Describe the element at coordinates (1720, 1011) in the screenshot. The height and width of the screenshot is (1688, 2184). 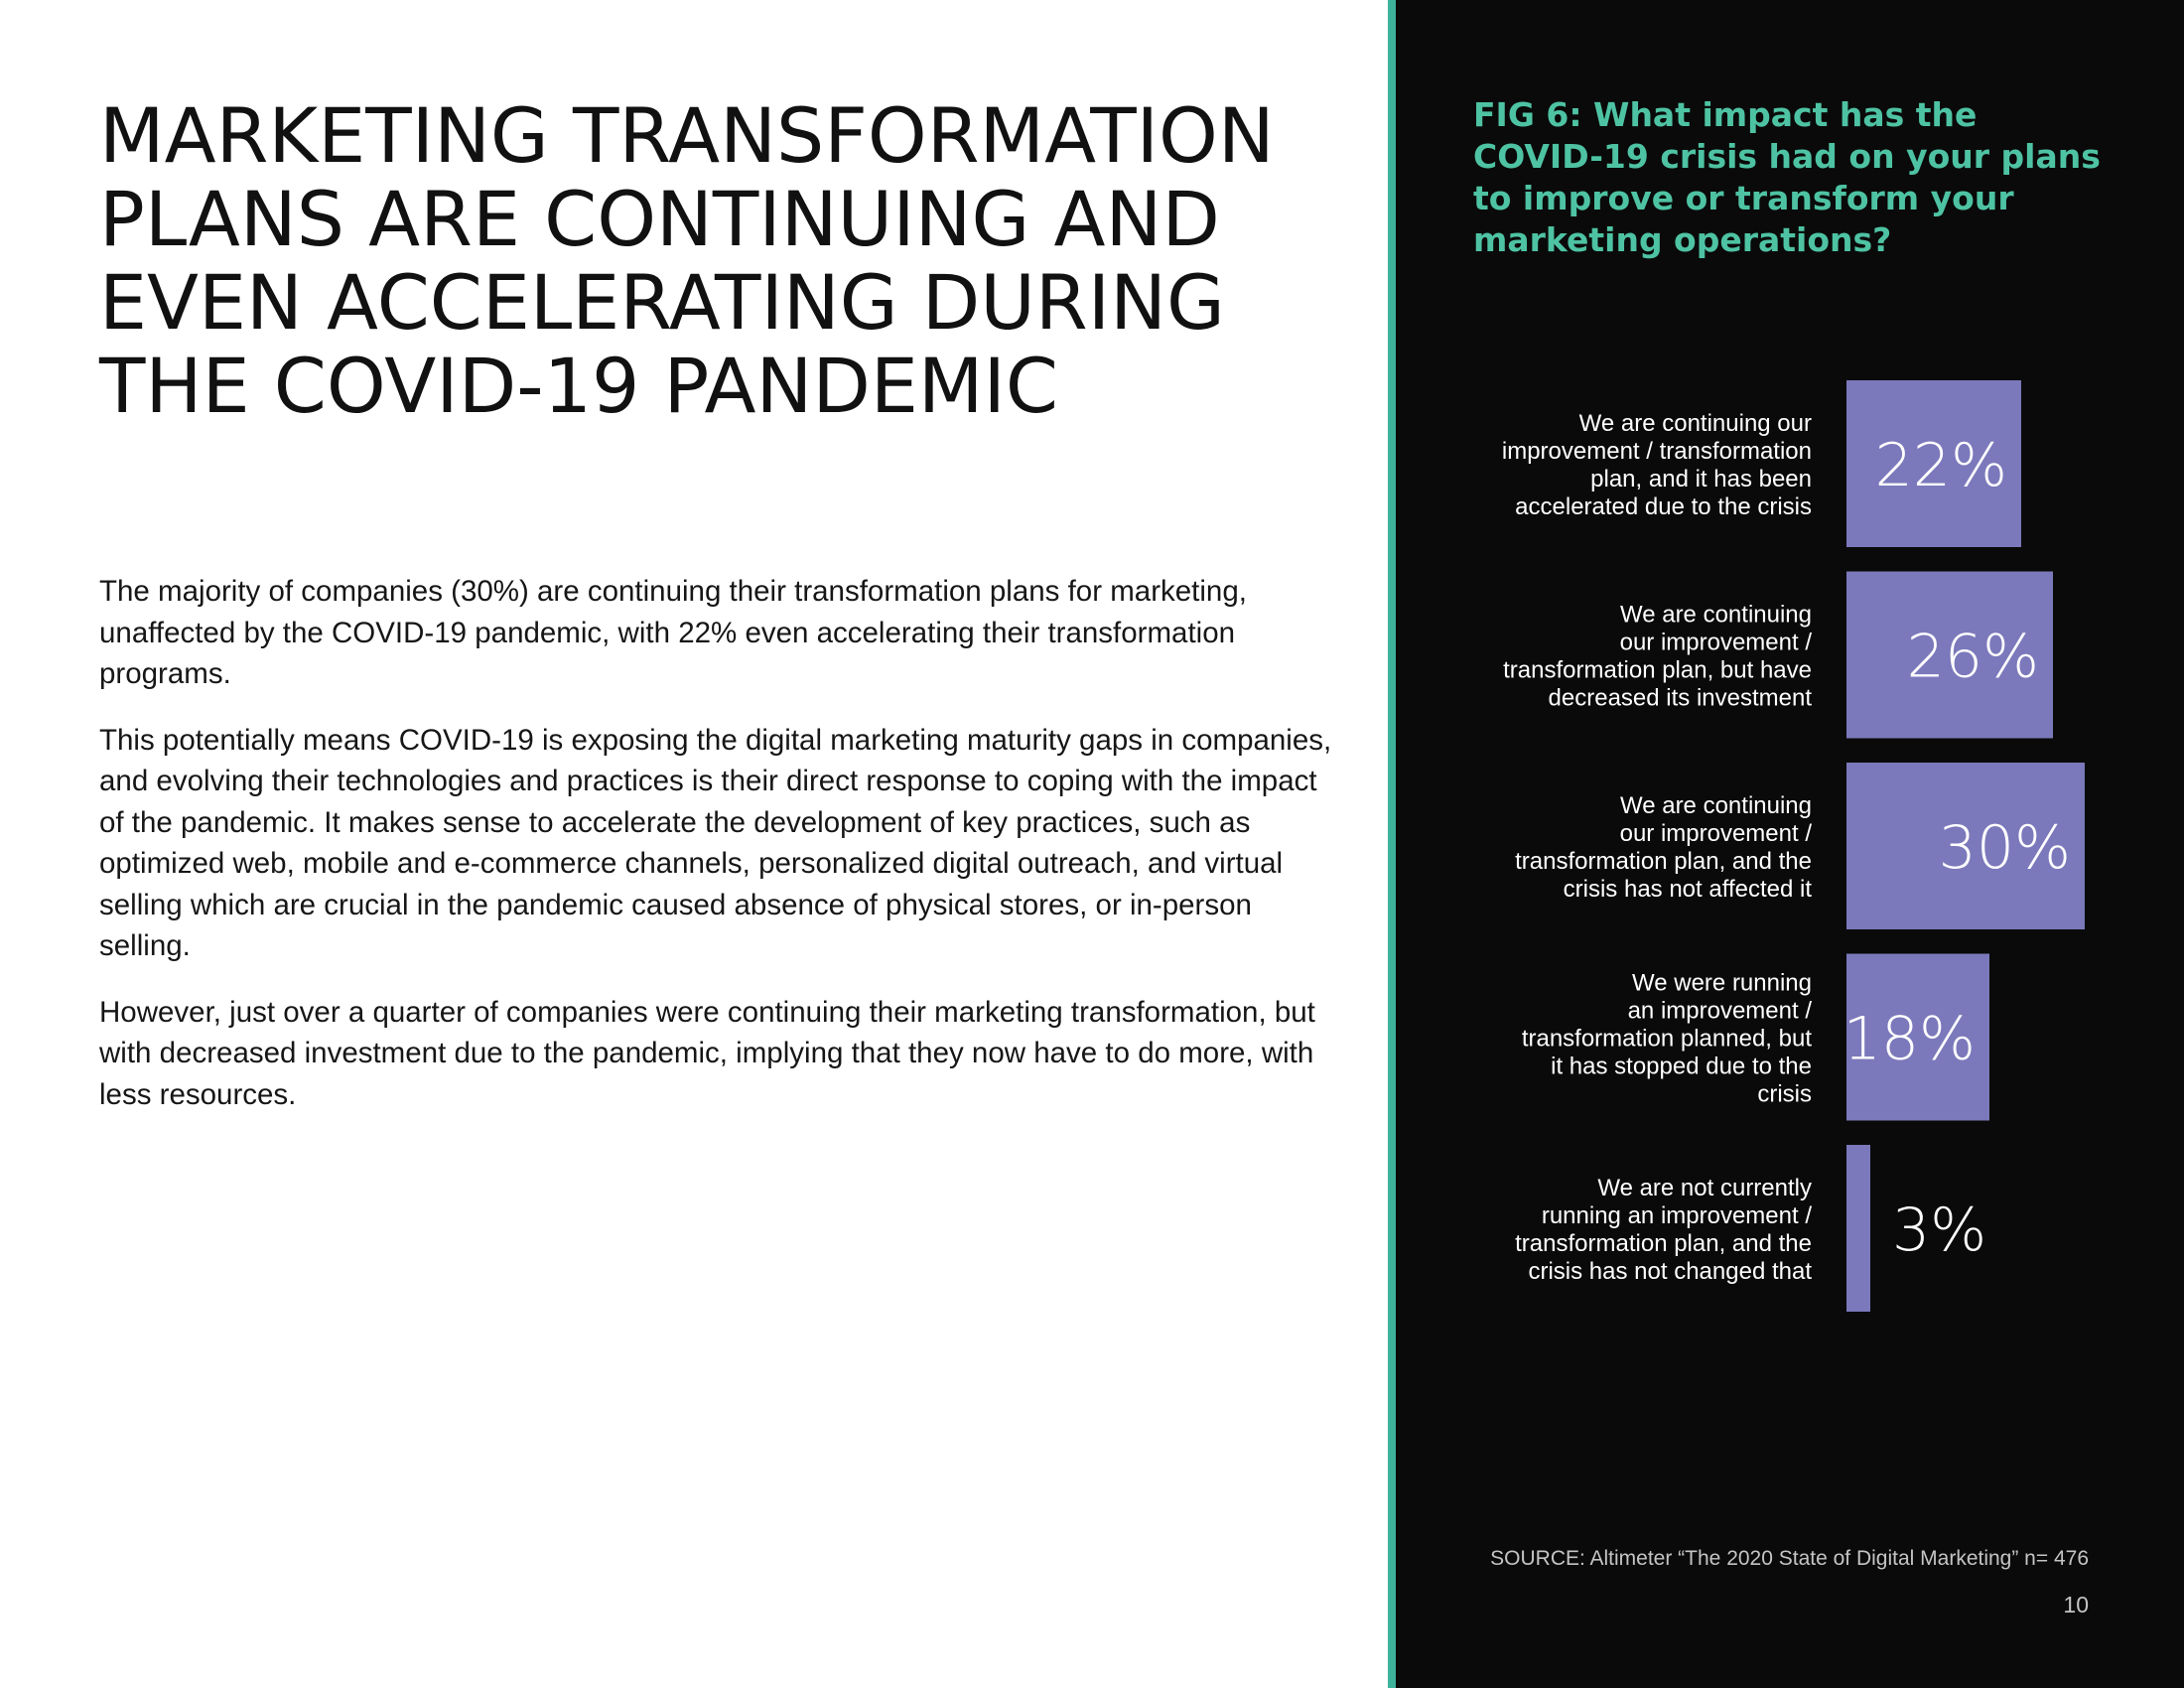
I see `category-label-line: an improvement /` at that location.